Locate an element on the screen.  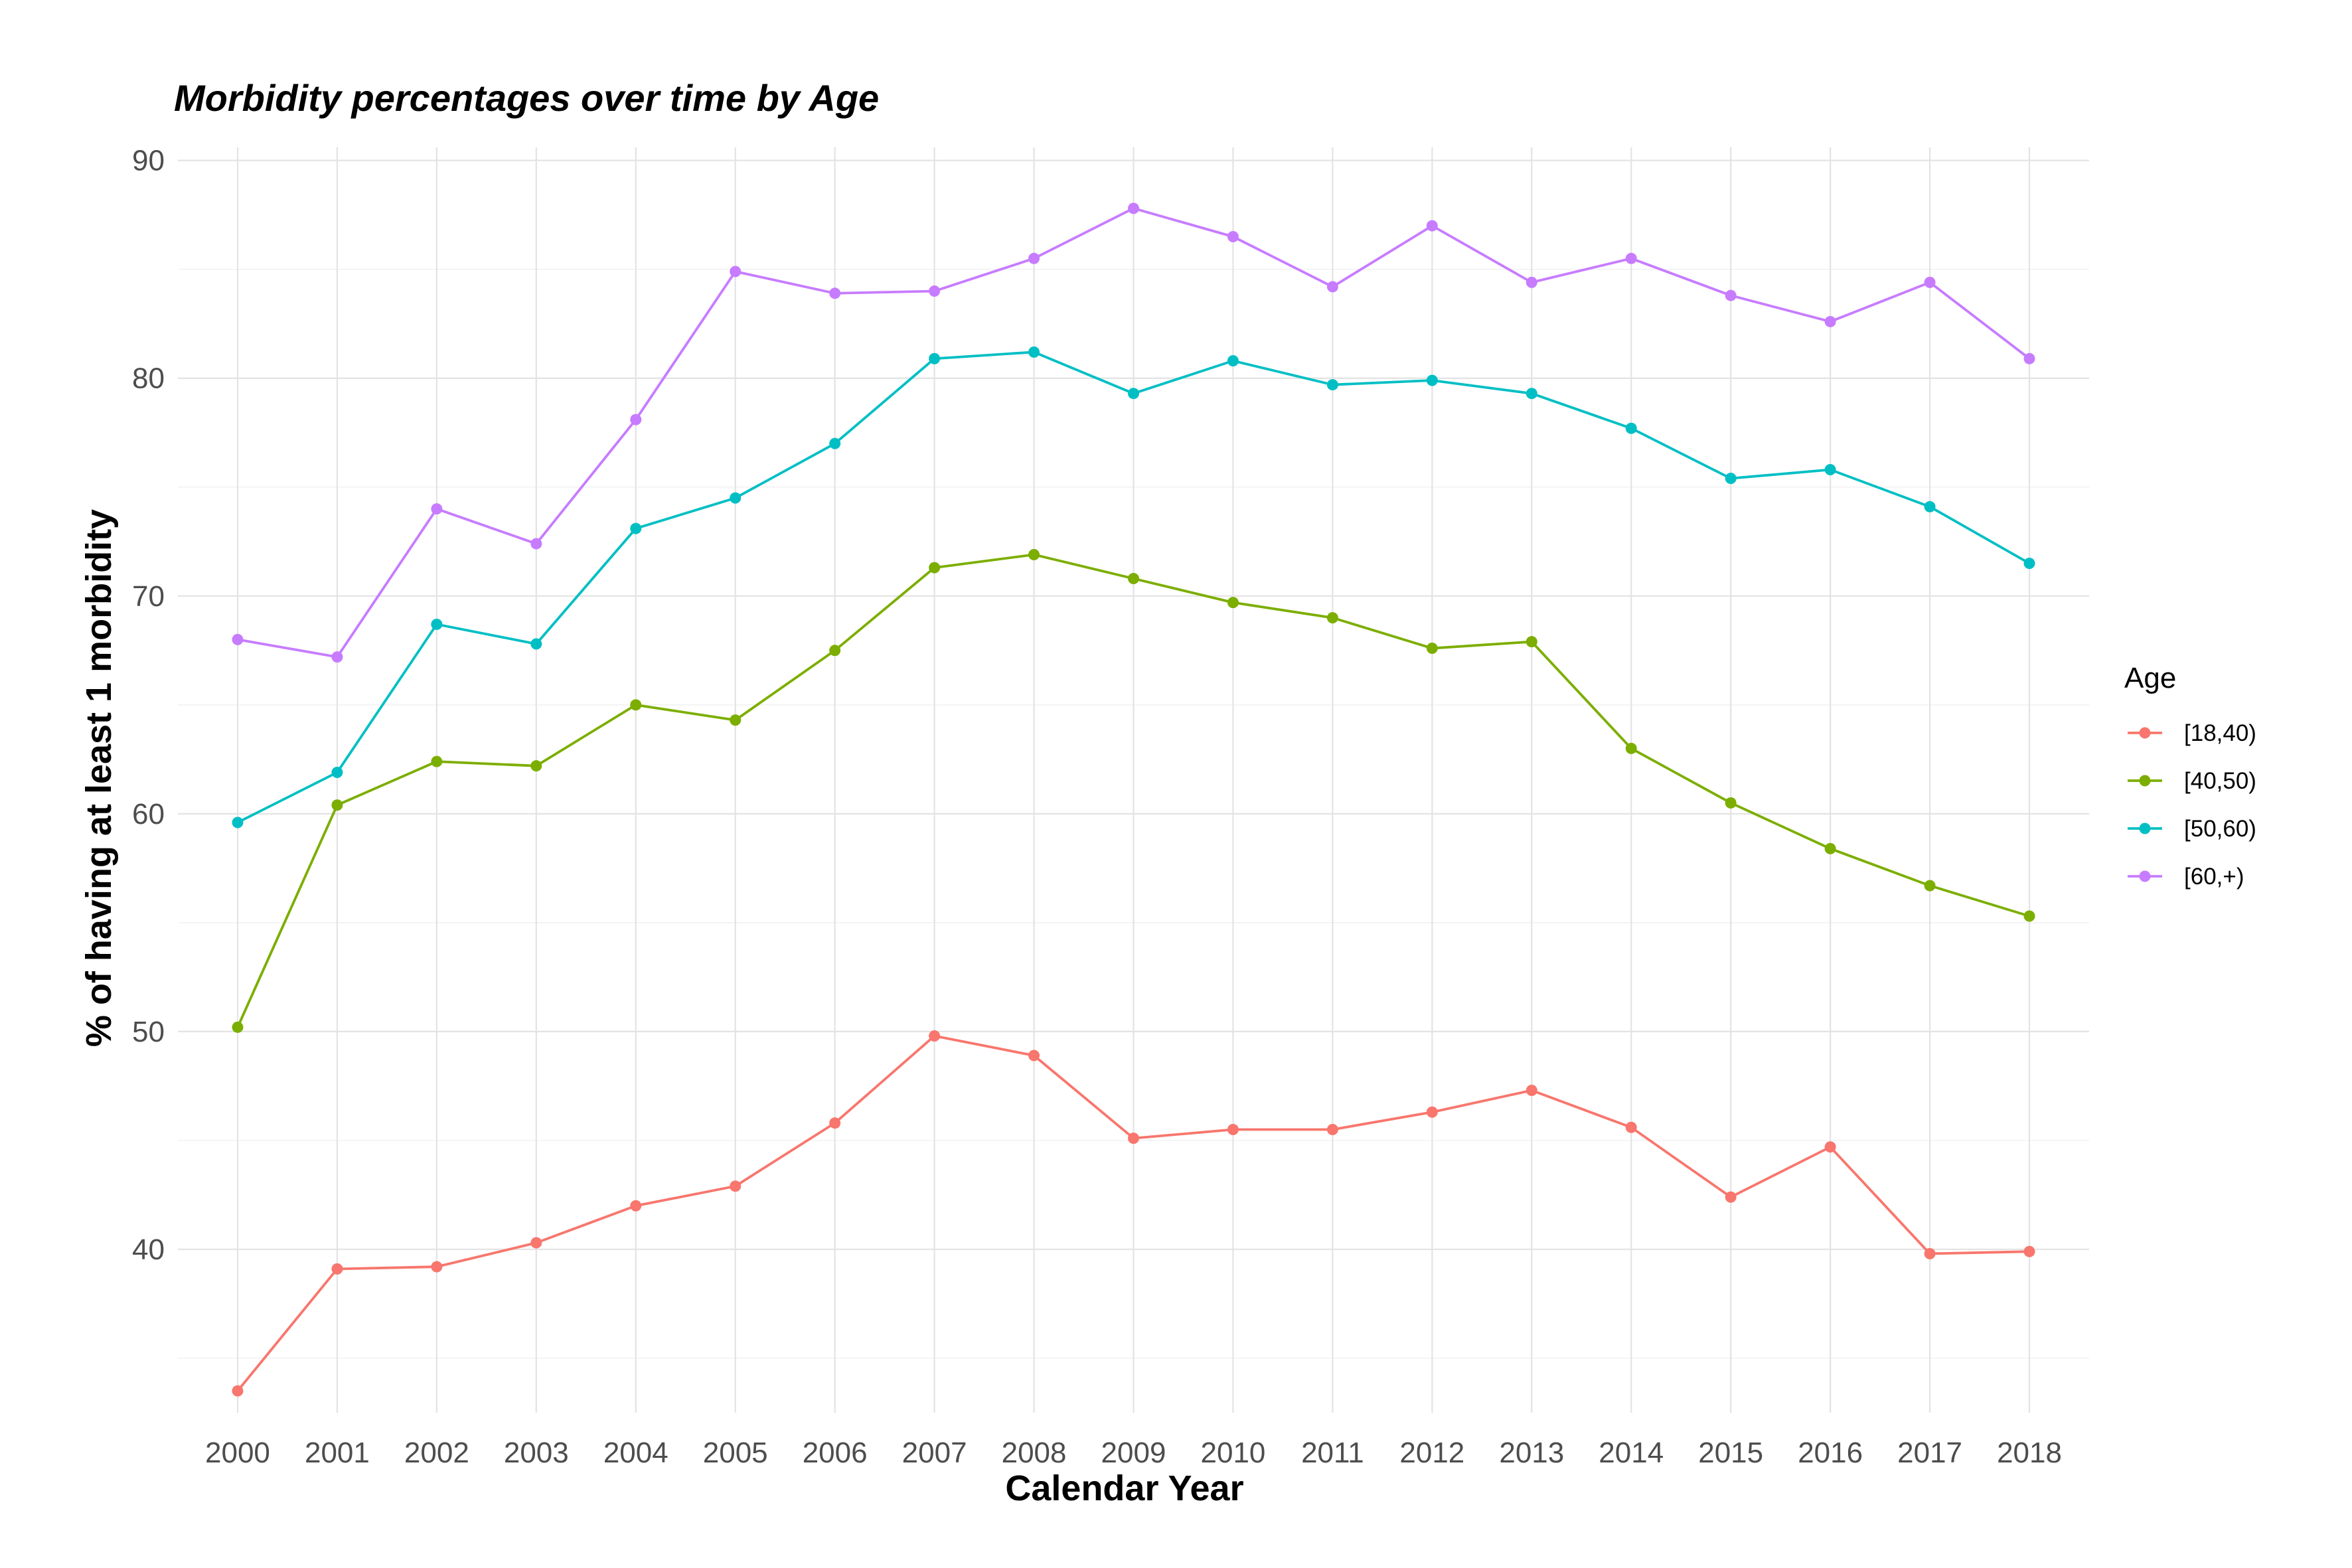
y-axis-ticks: 40 50 60 70 80 90 is located at coordinates (149, 706).